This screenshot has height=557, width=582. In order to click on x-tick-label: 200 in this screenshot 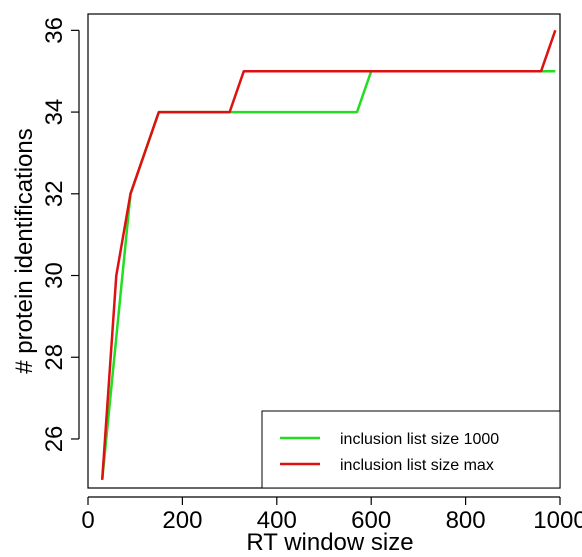, I will do `click(182, 520)`.